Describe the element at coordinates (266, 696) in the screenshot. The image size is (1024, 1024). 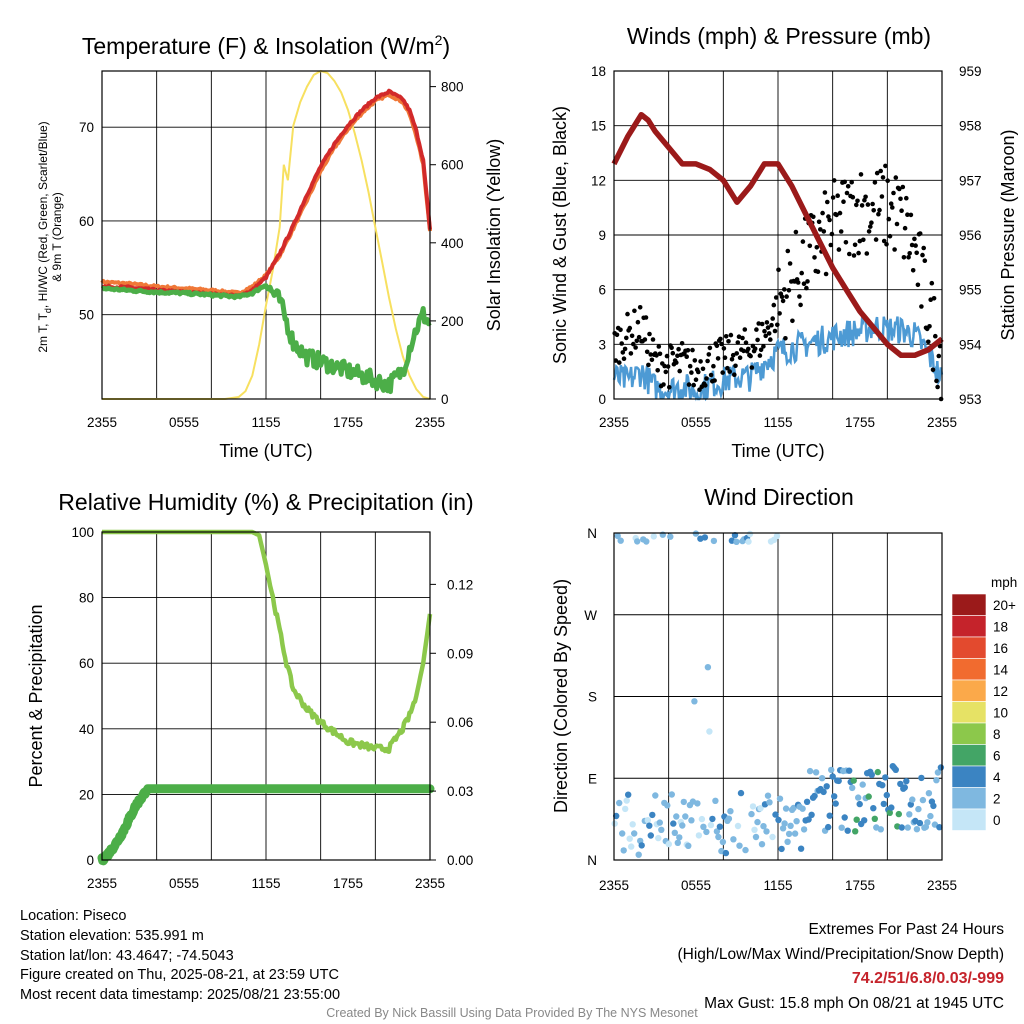
I see `humidity-plot-frame` at that location.